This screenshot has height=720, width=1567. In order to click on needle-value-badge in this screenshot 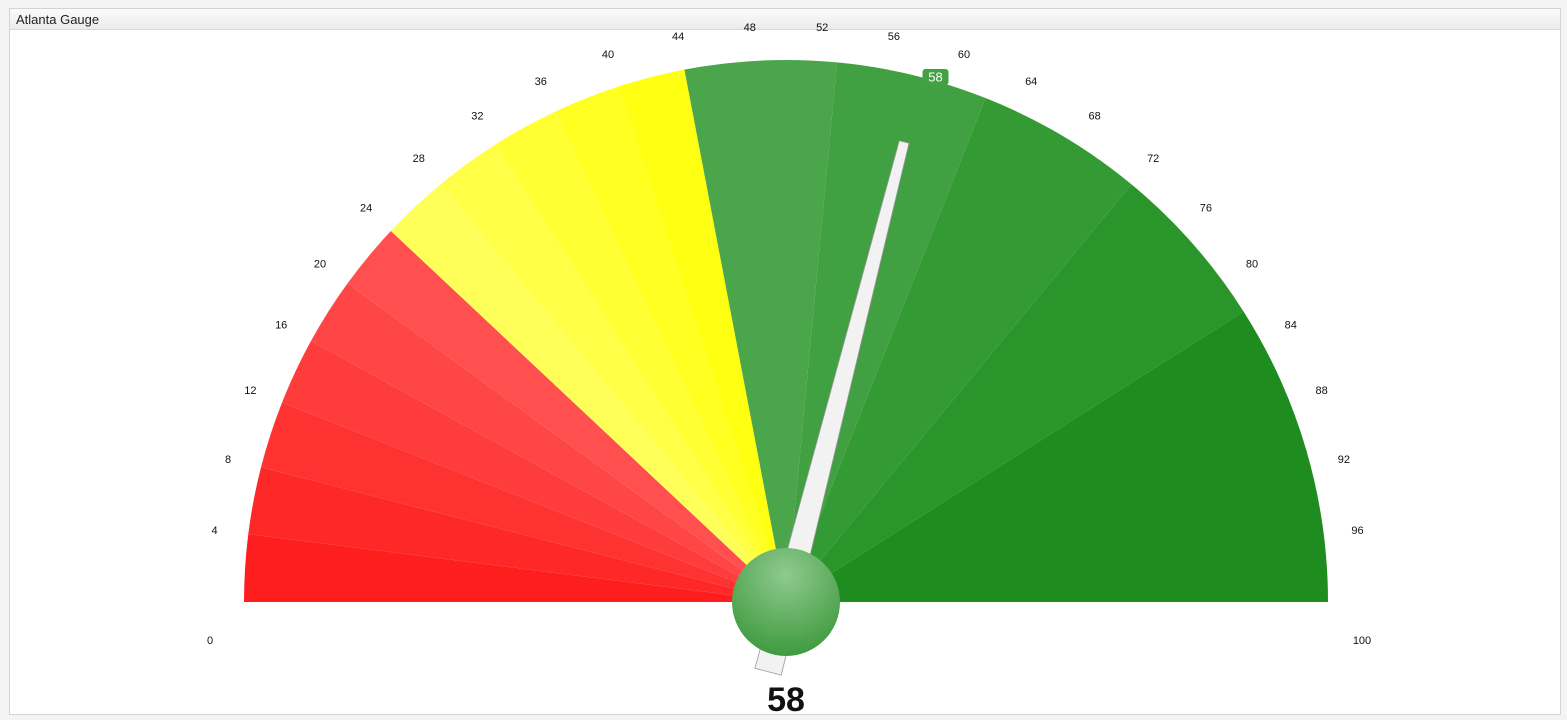, I will do `click(935, 77)`.